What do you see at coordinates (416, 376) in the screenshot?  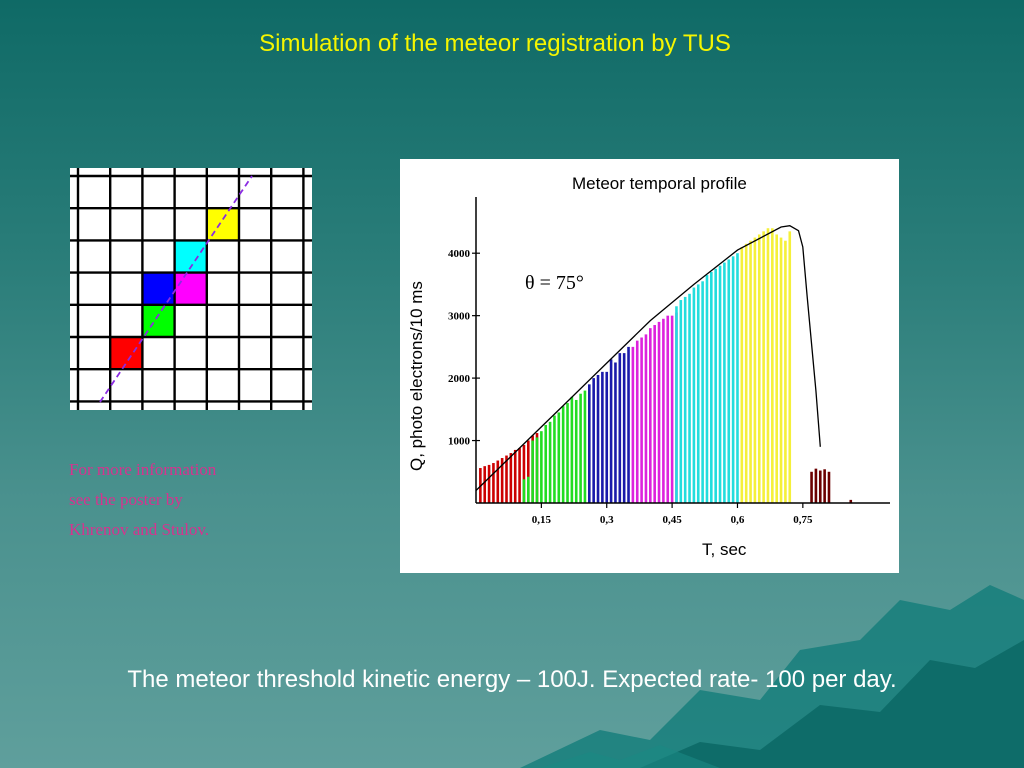 I see `y-axis-label: Q, photo electrons/10 ms` at bounding box center [416, 376].